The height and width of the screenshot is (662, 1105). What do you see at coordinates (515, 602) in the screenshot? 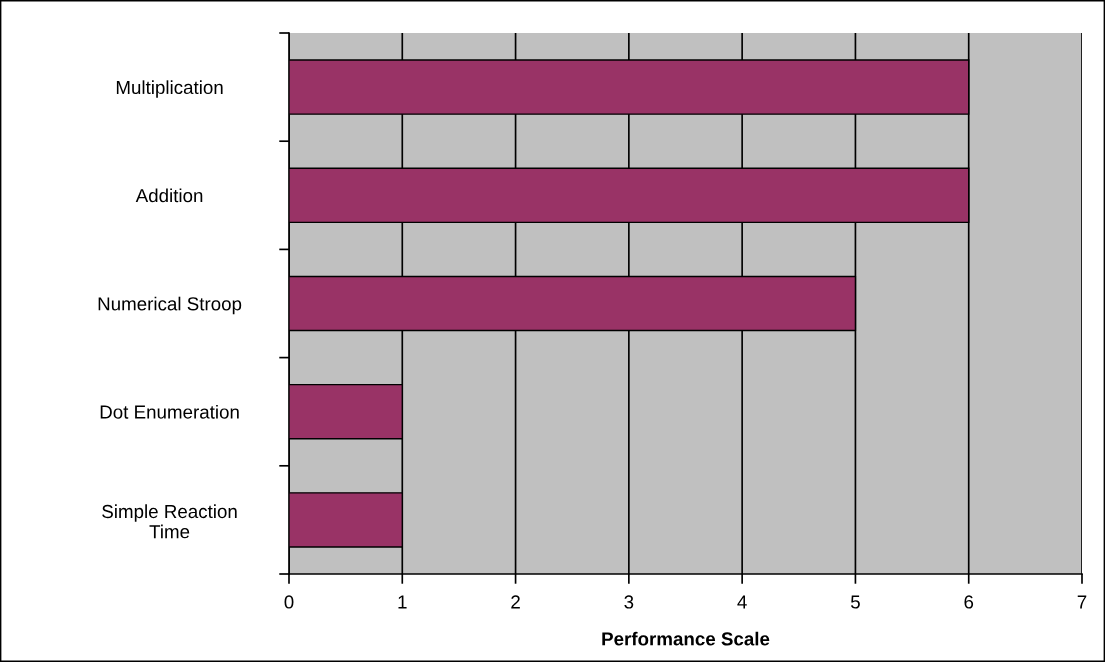
I see `x-tick-label: 2` at bounding box center [515, 602].